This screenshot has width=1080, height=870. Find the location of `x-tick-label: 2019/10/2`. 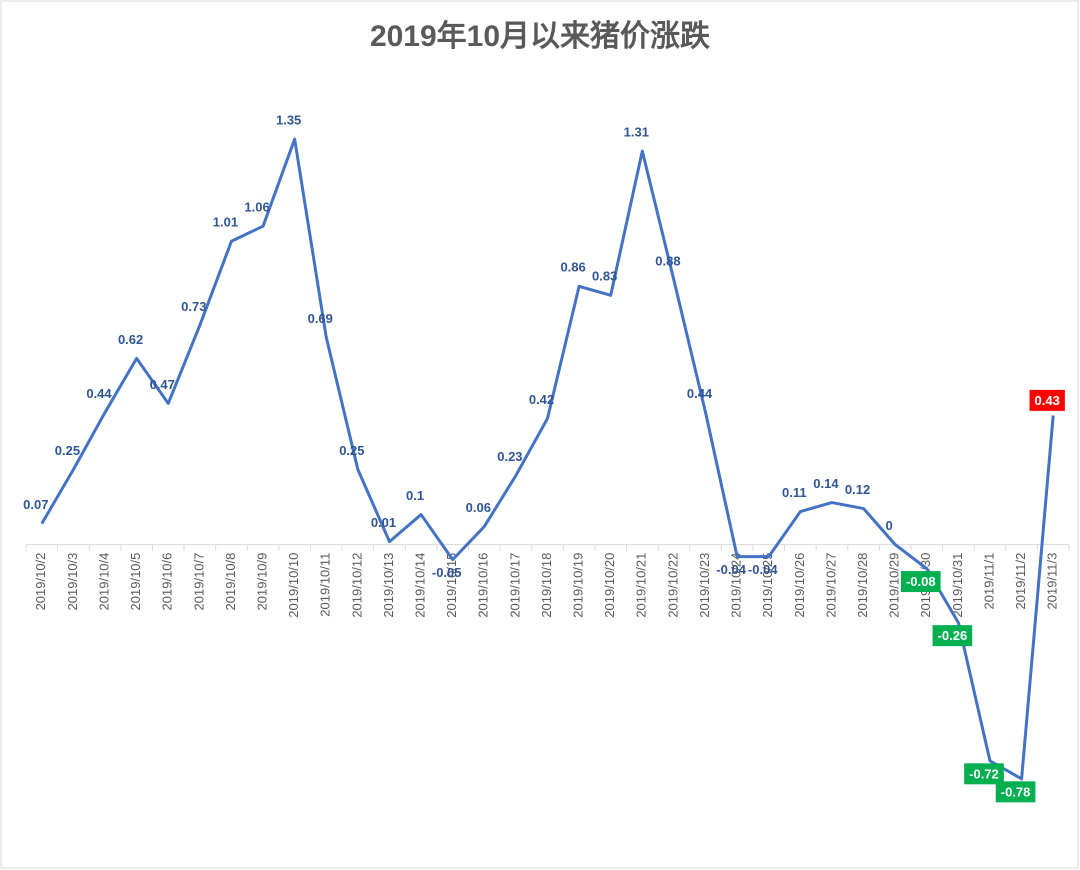

x-tick-label: 2019/10/2 is located at coordinates (40, 582).